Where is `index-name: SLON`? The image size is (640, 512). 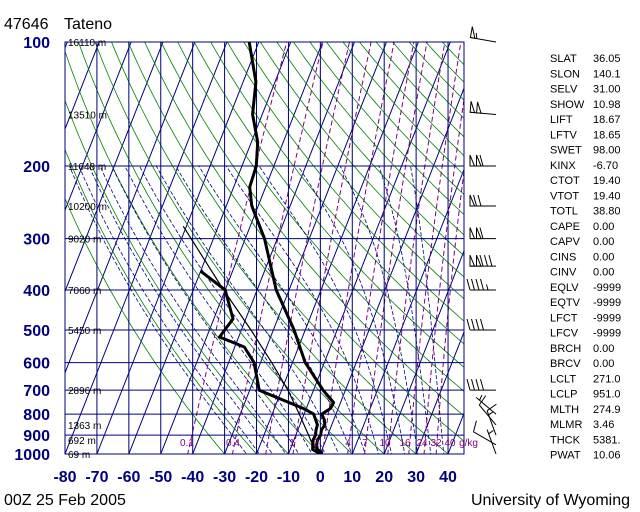 index-name: SLON is located at coordinates (565, 74).